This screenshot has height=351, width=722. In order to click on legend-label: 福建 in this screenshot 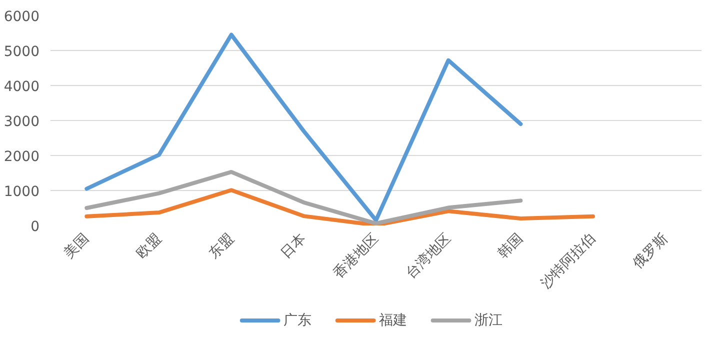, I will do `click(393, 320)`.